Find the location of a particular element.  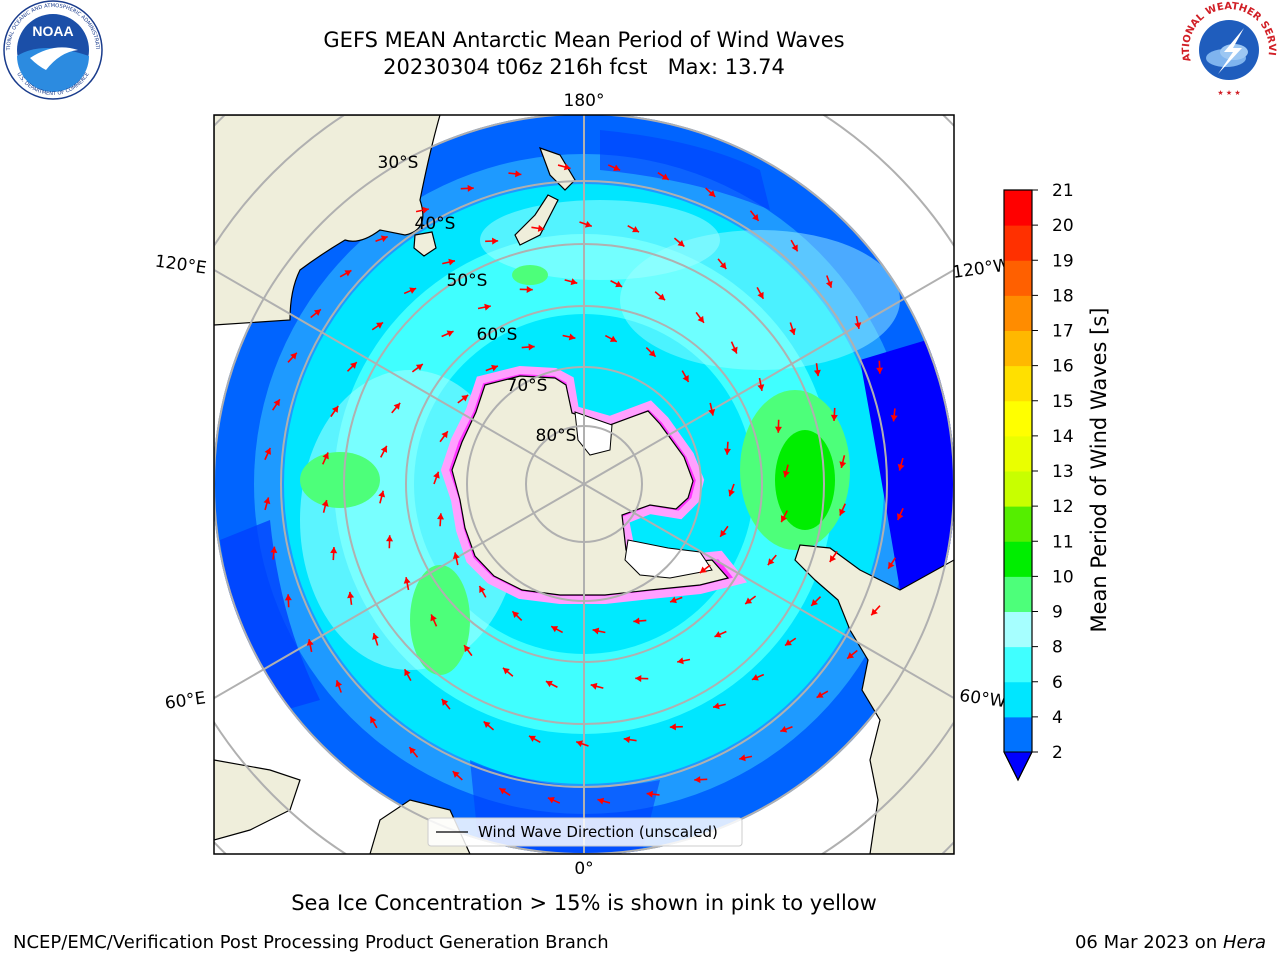

colorbar-tick-label: 16 is located at coordinates (1063, 367).